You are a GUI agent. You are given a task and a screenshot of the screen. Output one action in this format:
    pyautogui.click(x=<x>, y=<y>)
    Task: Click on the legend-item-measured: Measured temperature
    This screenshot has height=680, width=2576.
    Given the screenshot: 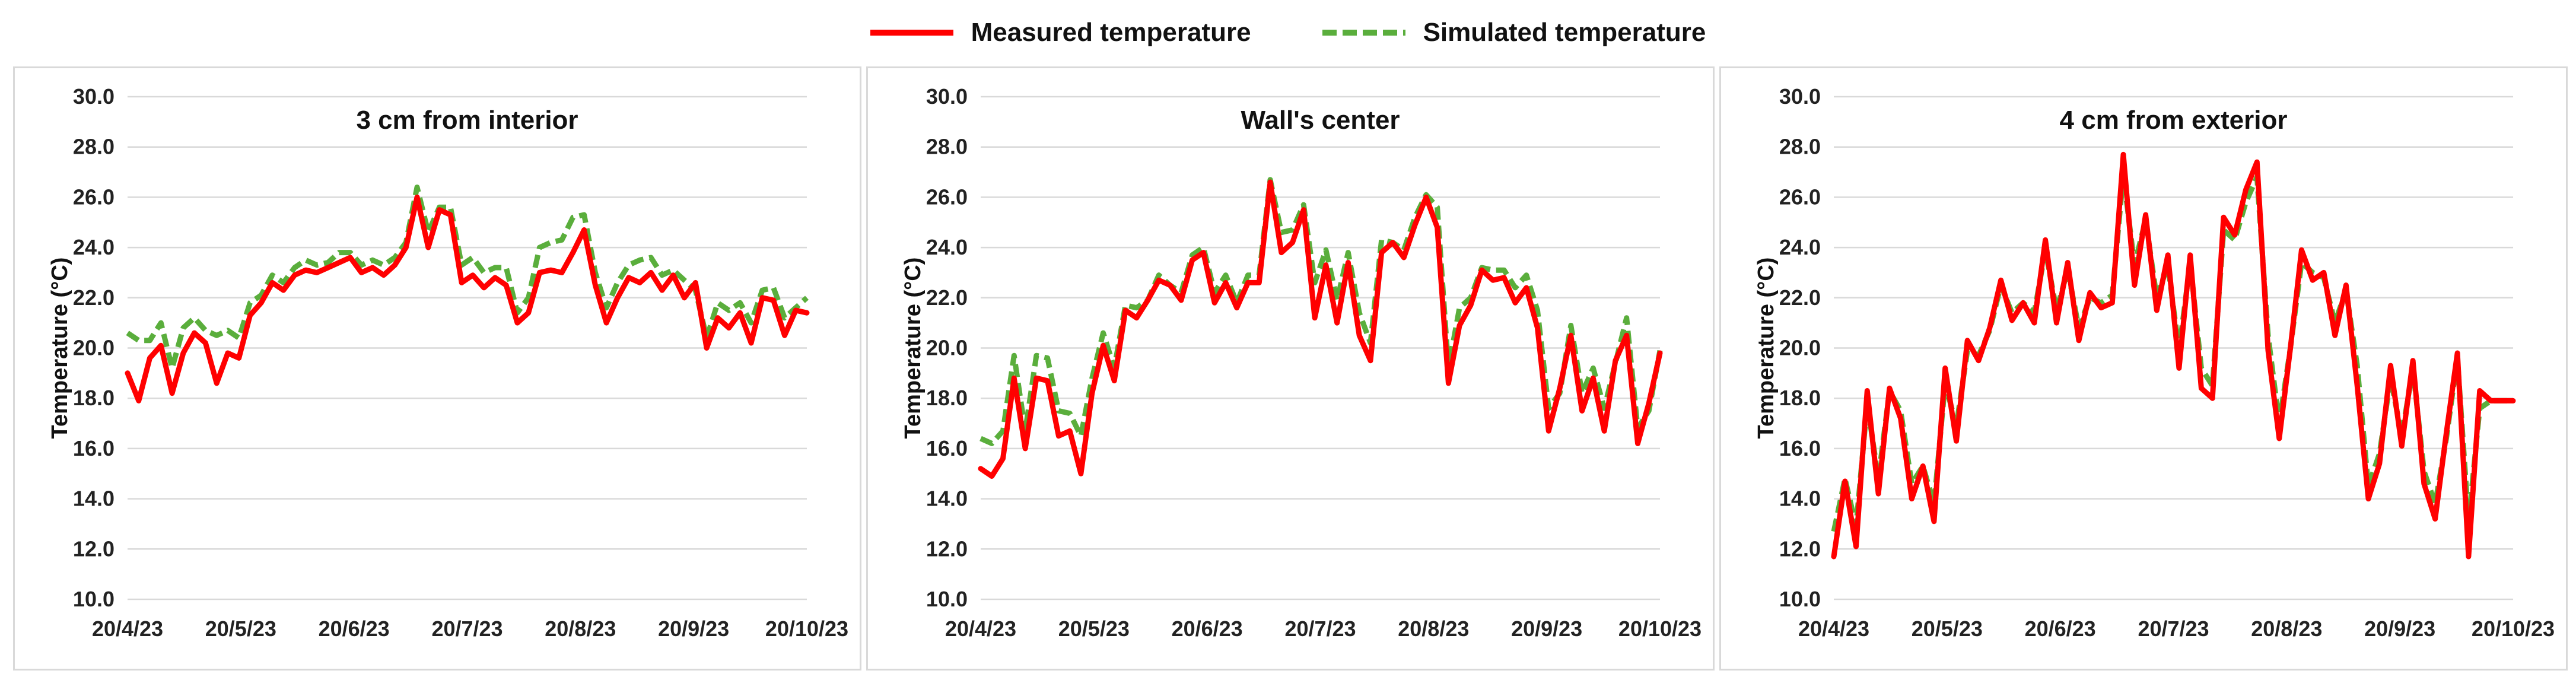 What is the action you would take?
    pyautogui.click(x=1060, y=32)
    